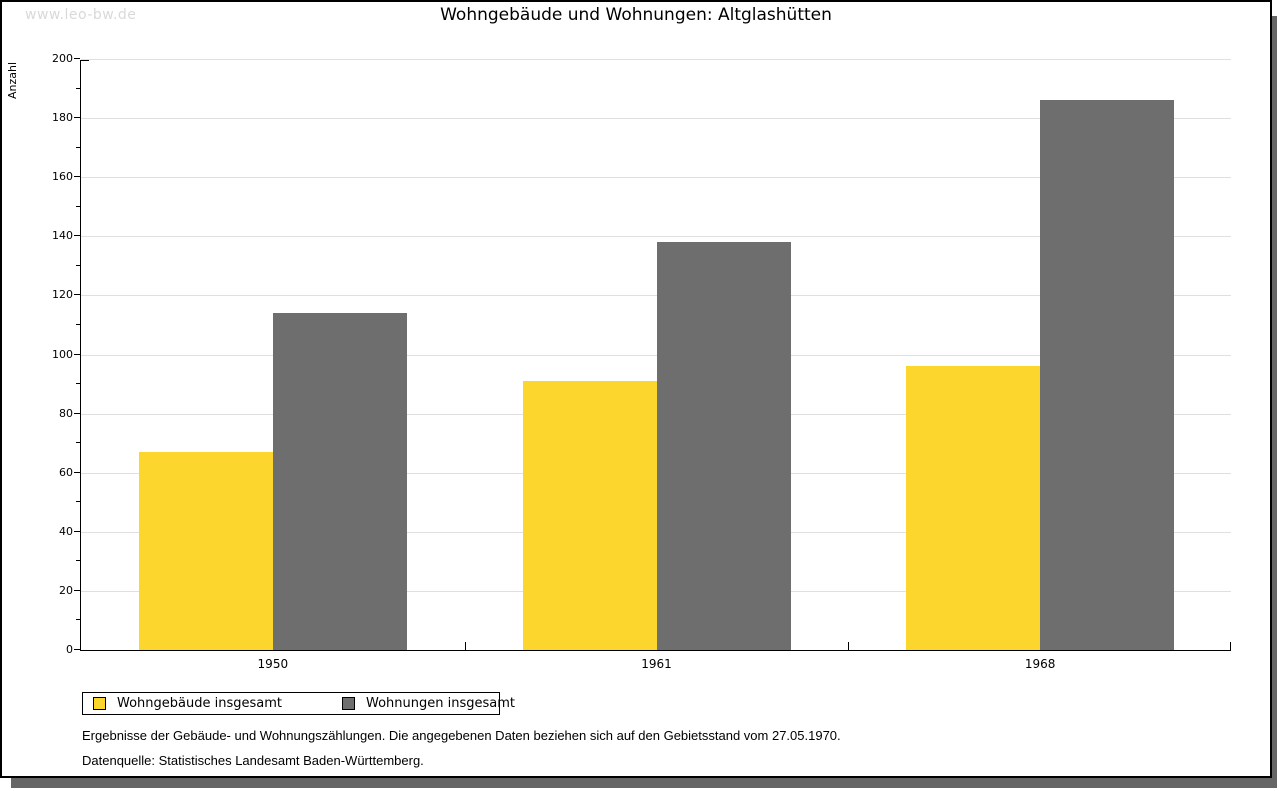 This screenshot has height=791, width=1280. What do you see at coordinates (199, 703) in the screenshot?
I see `legend-label: Wohngebäude insgesamt` at bounding box center [199, 703].